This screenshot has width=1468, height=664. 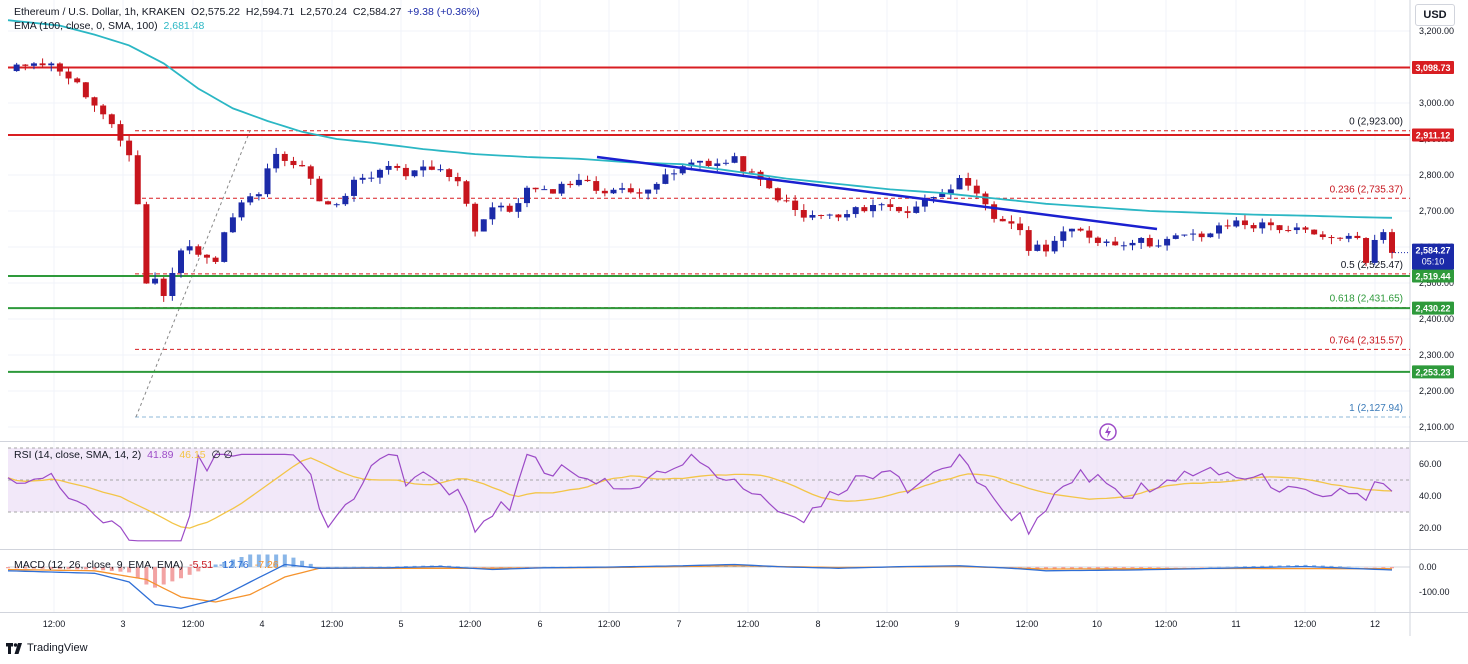 I want to click on time-tick-label: 4, so click(x=261, y=624).